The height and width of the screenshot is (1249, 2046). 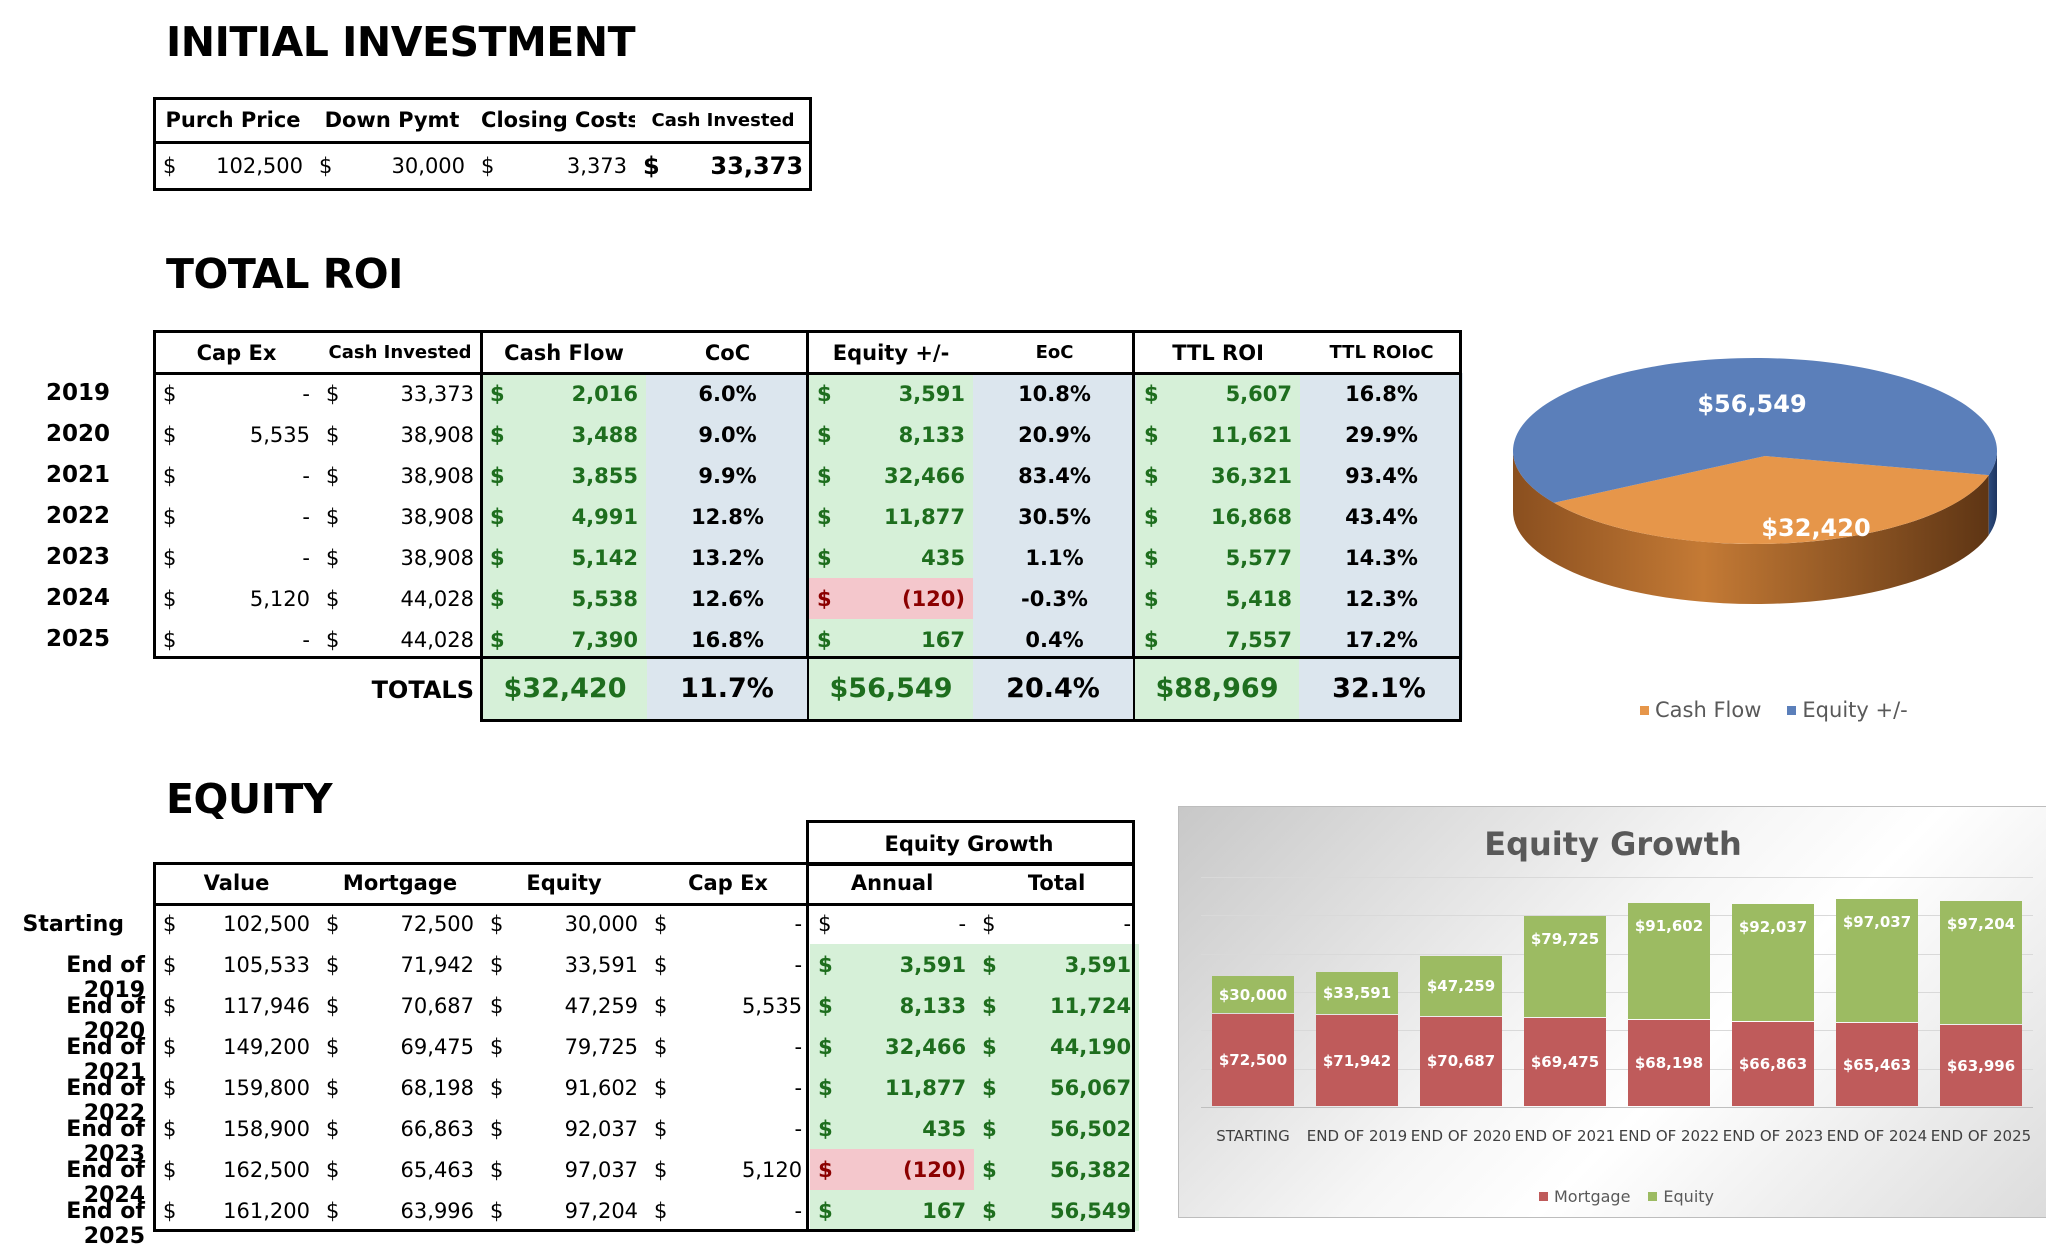 I want to click on annual-cell: 8,133, so click(x=908, y=1005).